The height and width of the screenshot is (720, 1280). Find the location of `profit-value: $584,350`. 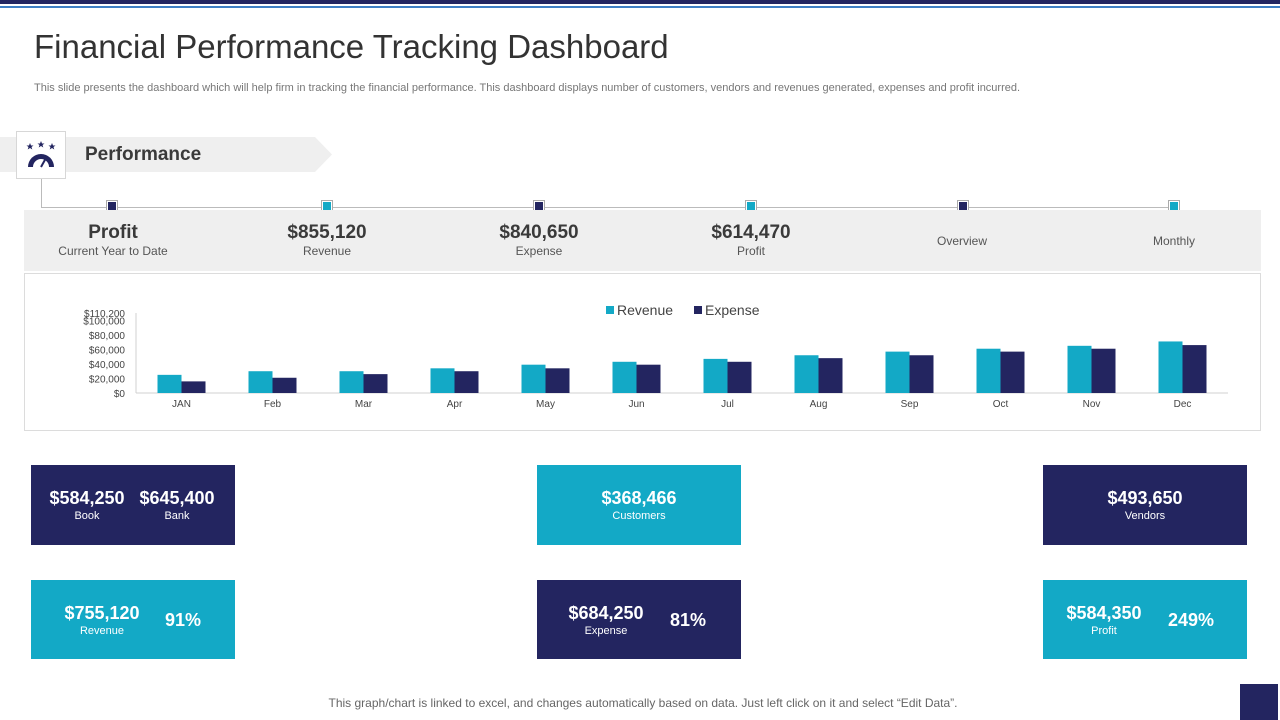

profit-value: $584,350 is located at coordinates (1104, 613).